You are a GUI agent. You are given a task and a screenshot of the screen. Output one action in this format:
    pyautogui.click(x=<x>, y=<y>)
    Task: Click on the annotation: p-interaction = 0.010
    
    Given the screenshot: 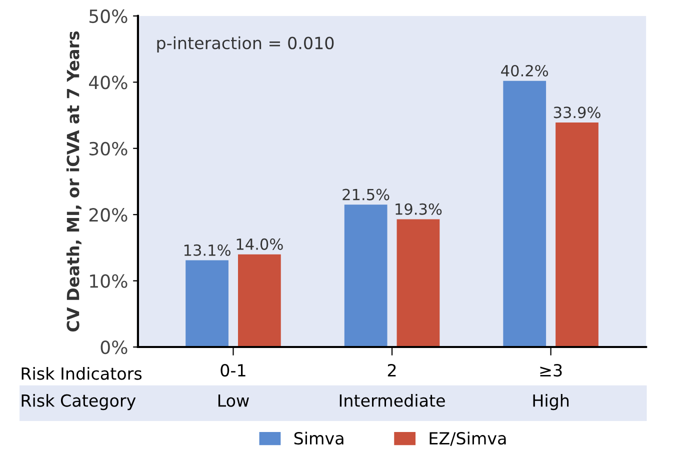 What is the action you would take?
    pyautogui.click(x=245, y=44)
    